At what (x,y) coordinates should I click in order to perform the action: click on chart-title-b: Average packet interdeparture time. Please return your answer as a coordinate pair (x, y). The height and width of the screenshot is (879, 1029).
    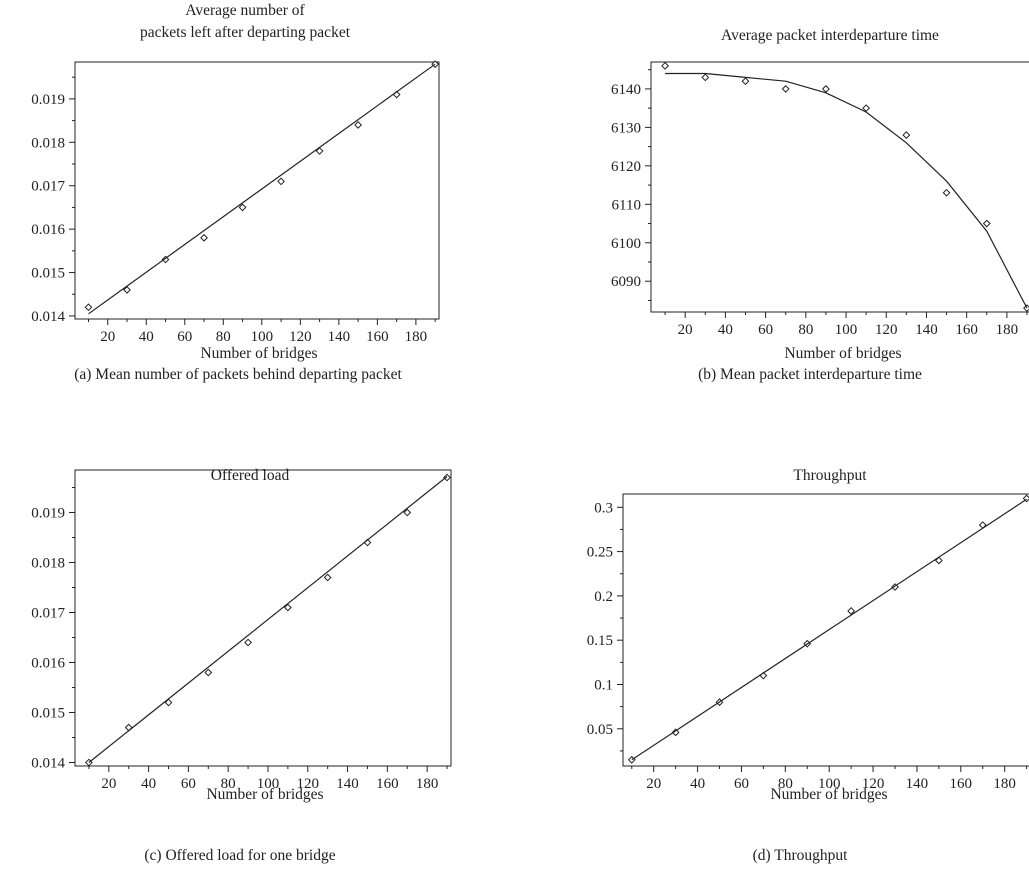
    Looking at the image, I should click on (830, 36).